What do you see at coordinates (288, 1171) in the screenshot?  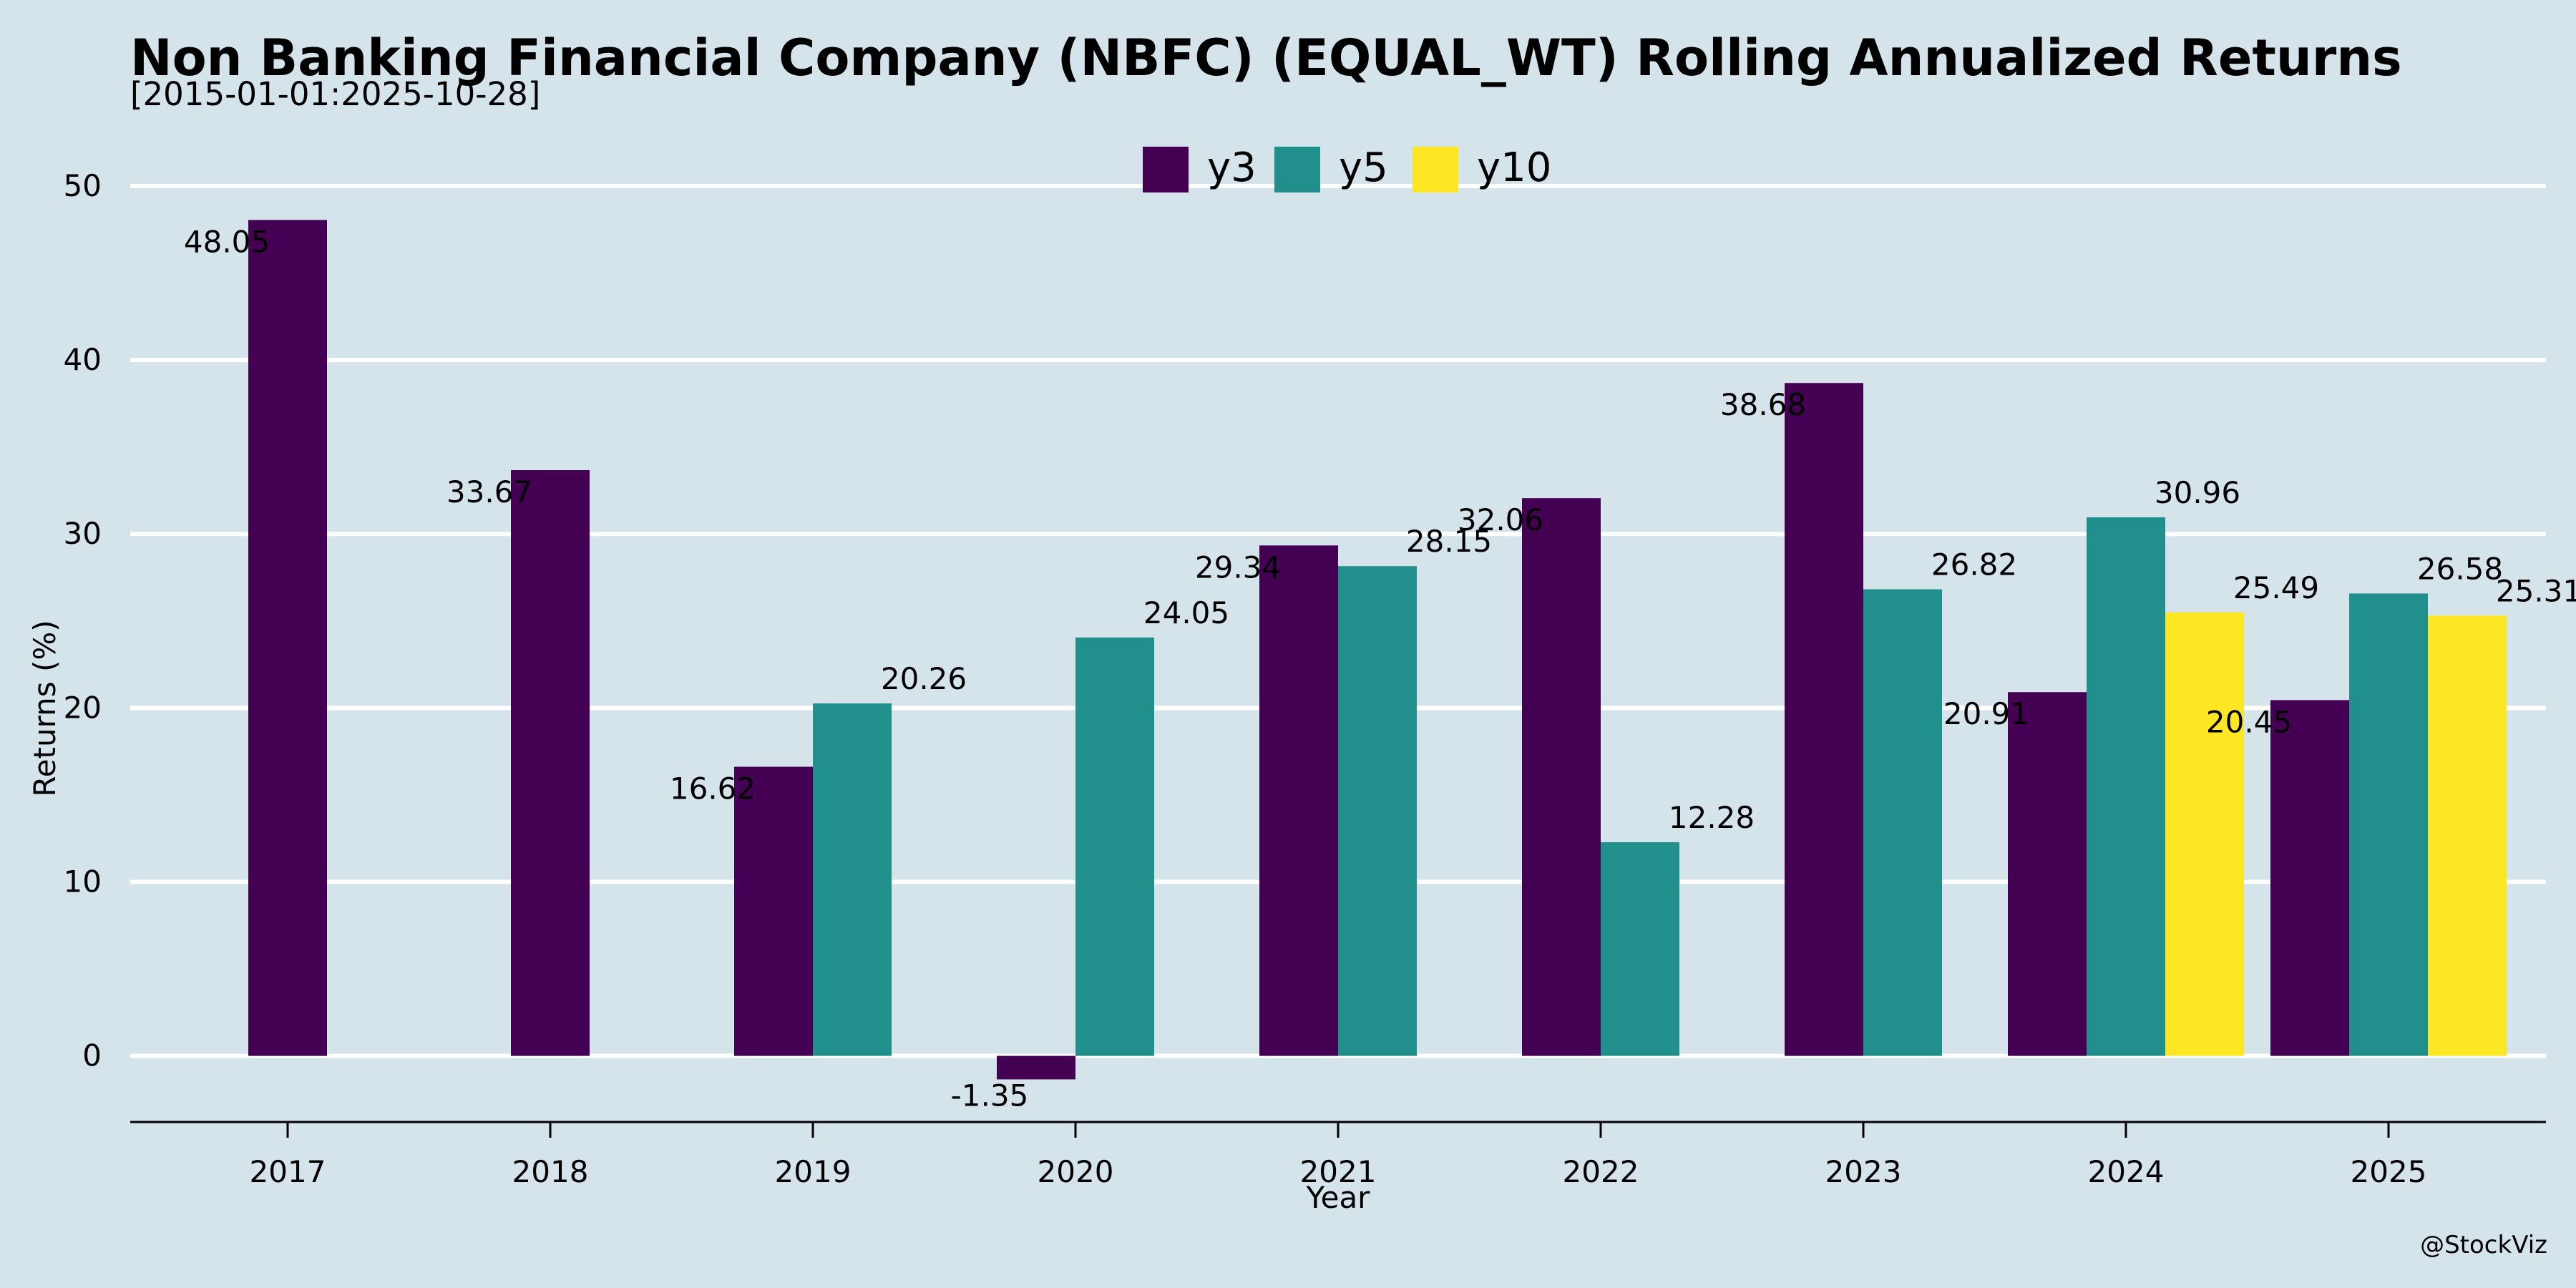 I see `x-tick-label: 2017` at bounding box center [288, 1171].